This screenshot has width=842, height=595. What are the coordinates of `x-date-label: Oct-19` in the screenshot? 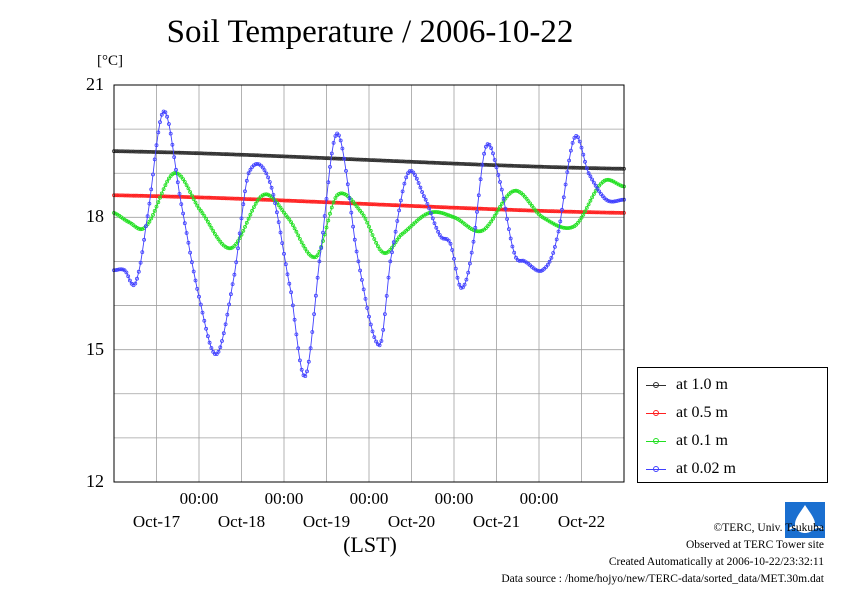 It's located at (326, 521).